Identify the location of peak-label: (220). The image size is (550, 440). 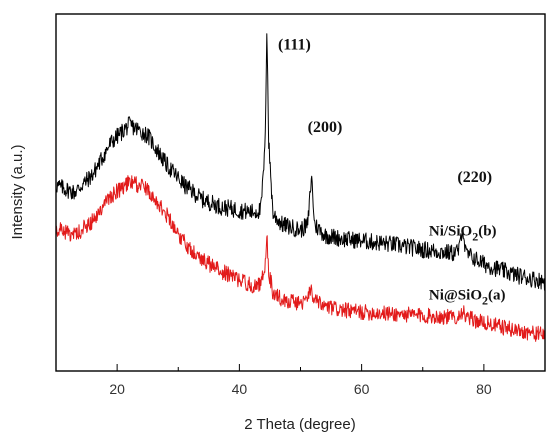
(474, 177).